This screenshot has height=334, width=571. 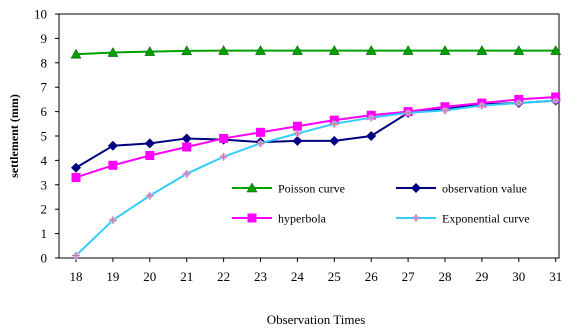 I want to click on y-axis: 0 1 2 3 4 5 6 7 8 9 10, so click(x=46, y=136).